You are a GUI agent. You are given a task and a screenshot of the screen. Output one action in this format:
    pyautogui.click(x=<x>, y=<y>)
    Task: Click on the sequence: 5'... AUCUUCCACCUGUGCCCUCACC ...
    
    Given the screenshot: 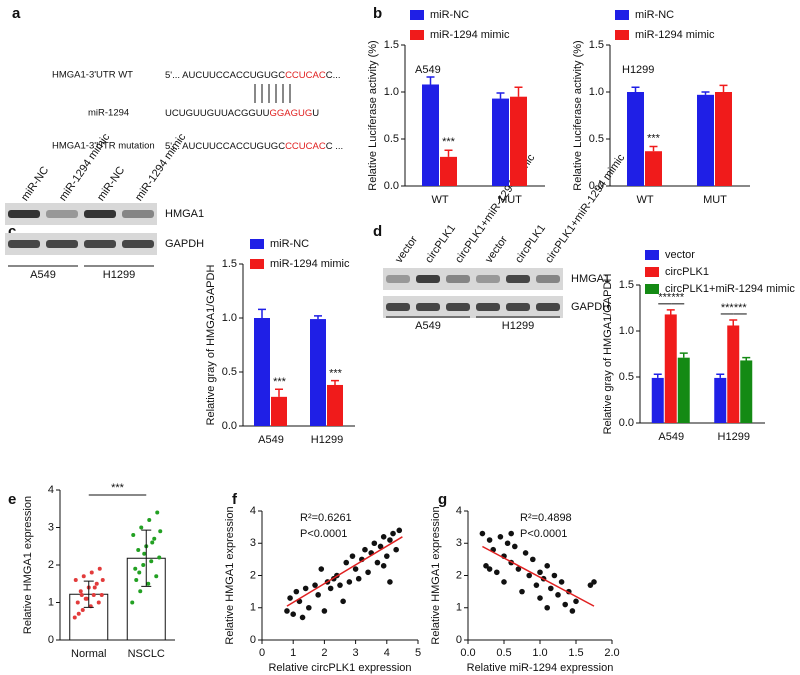 What is the action you would take?
    pyautogui.click(x=254, y=146)
    